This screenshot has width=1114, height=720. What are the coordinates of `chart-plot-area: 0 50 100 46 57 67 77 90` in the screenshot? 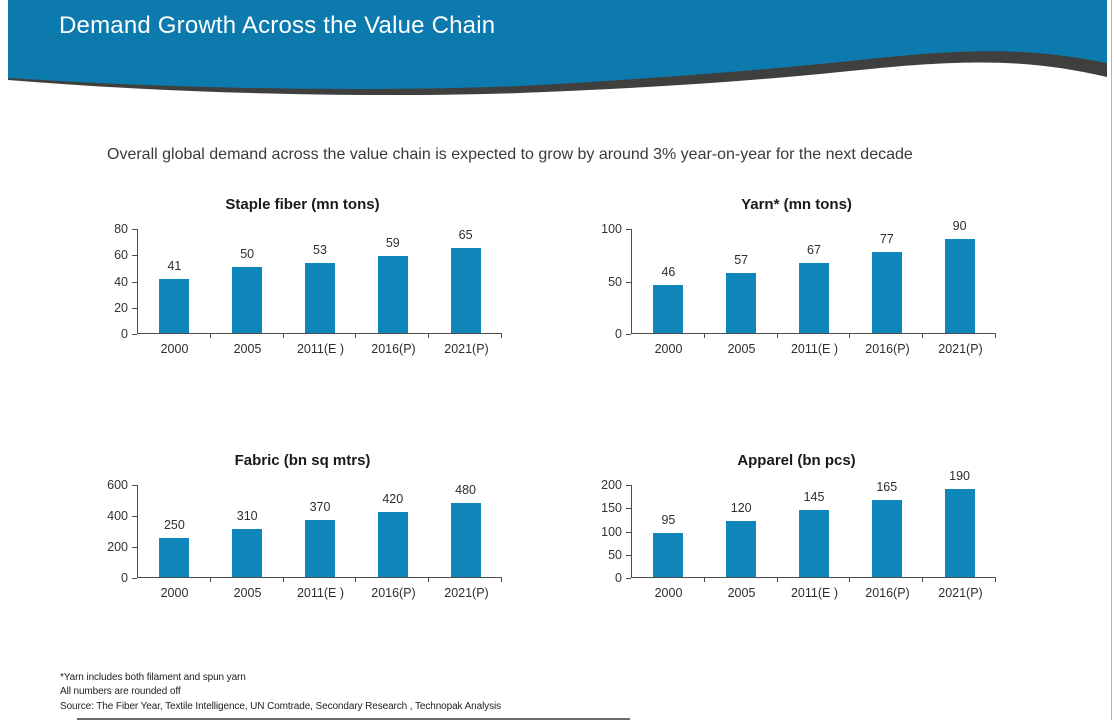 It's located at (796, 280).